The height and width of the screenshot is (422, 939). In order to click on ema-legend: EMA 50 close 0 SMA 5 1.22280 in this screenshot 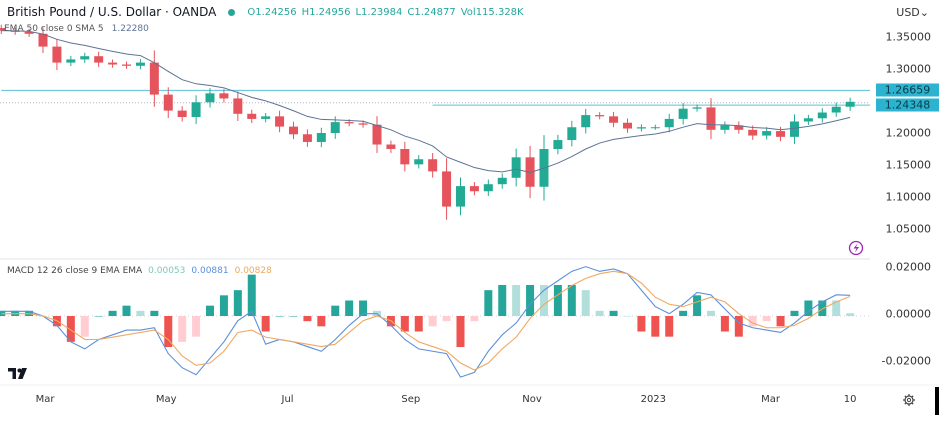, I will do `click(76, 29)`.